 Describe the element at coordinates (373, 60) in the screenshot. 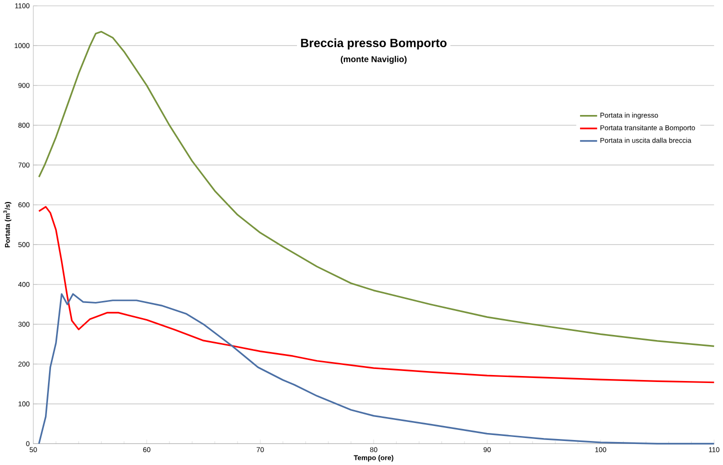

I see `text: (monte Naviglio)` at that location.